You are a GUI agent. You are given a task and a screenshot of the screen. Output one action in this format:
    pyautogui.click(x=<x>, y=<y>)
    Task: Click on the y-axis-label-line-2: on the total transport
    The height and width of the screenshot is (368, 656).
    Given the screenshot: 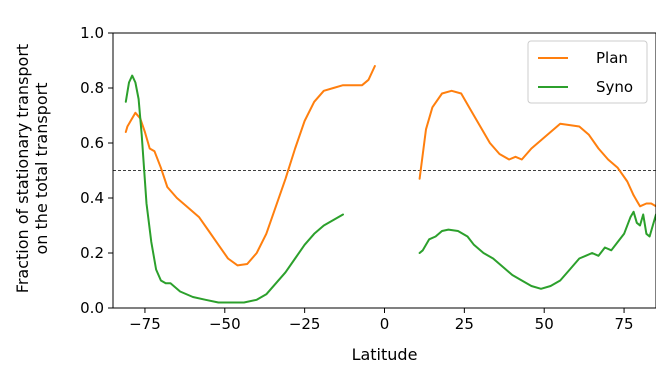 What is the action you would take?
    pyautogui.click(x=41, y=169)
    